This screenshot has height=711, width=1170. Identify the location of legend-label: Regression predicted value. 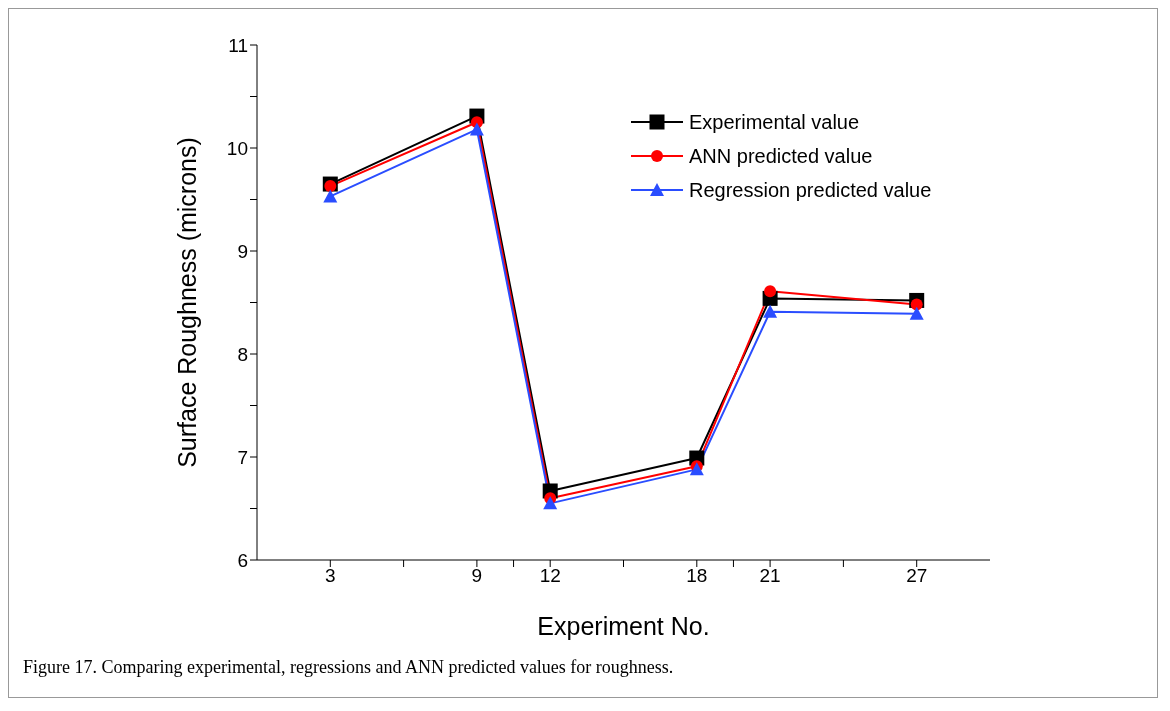
(810, 190).